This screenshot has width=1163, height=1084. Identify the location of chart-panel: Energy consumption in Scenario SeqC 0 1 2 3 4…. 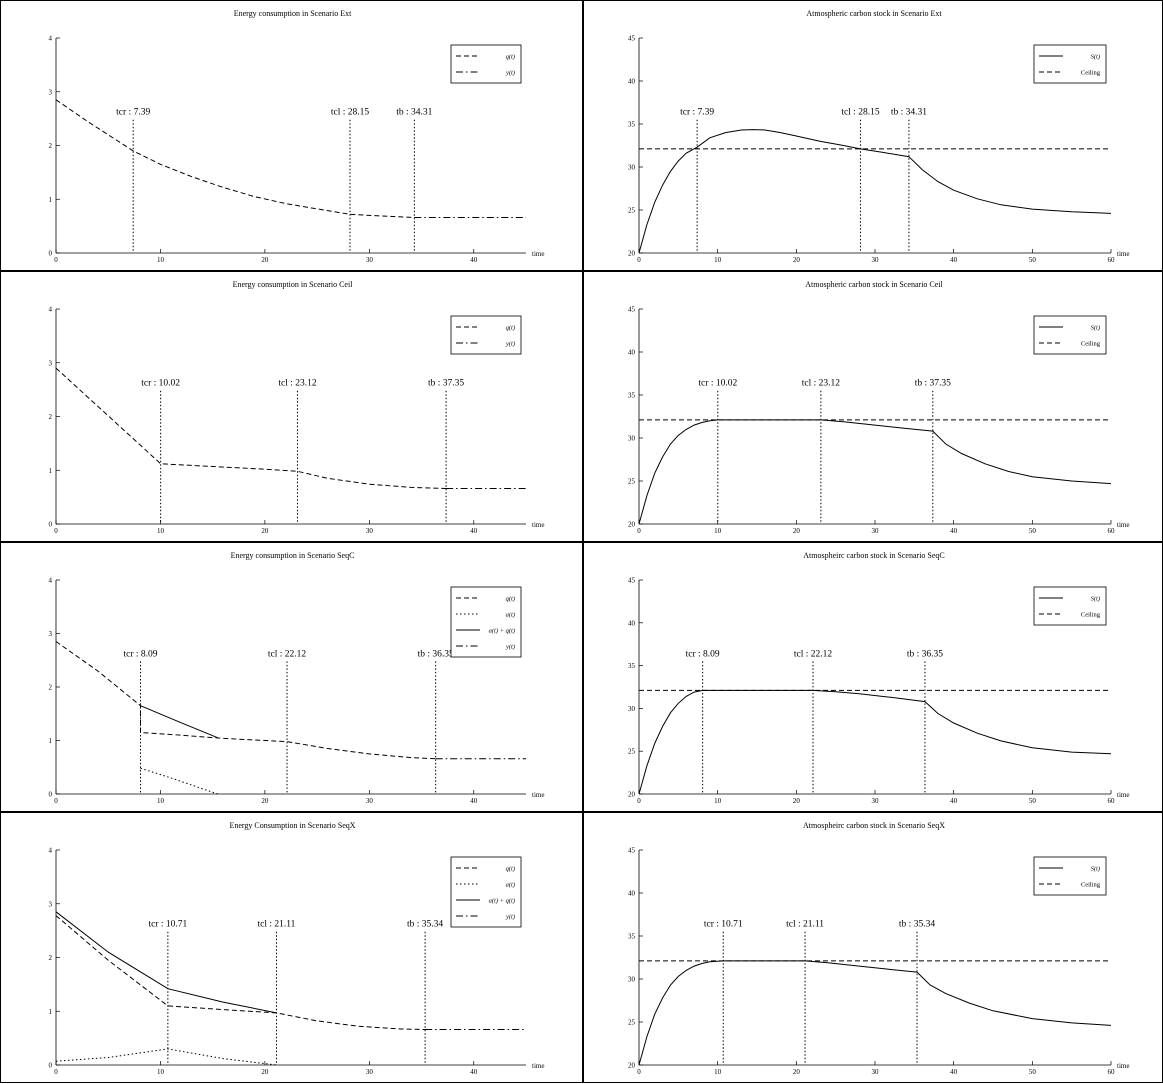
(291, 677).